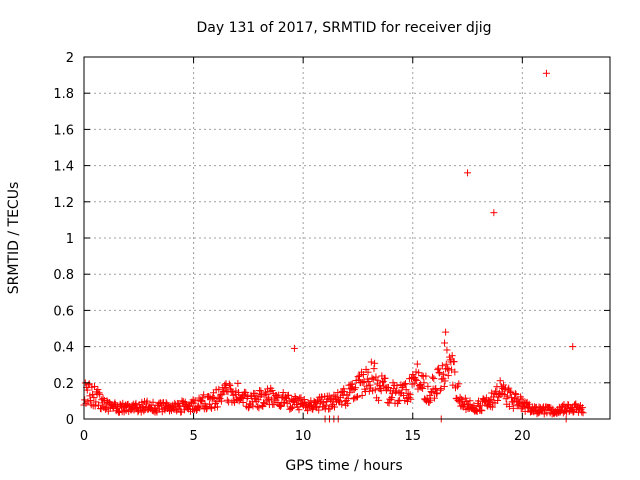 The width and height of the screenshot is (640, 480). What do you see at coordinates (63, 384) in the screenshot?
I see `y-tick-label: 0.2` at bounding box center [63, 384].